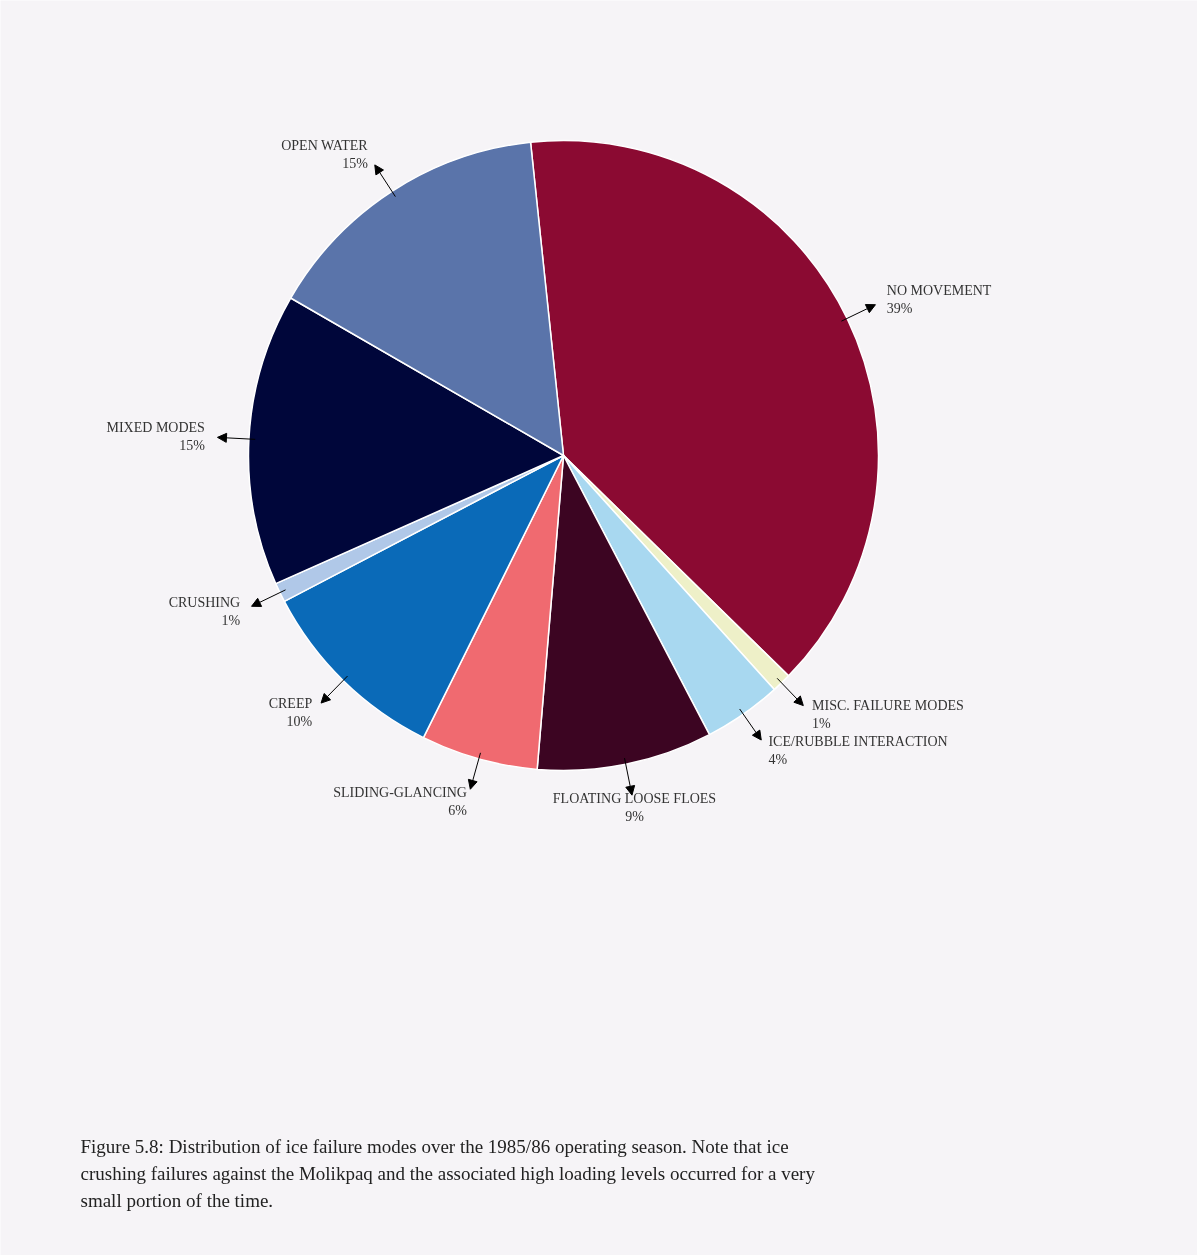 The image size is (1197, 1255). I want to click on slice-label: ICE/RUBBLE INTERACTION, so click(858, 741).